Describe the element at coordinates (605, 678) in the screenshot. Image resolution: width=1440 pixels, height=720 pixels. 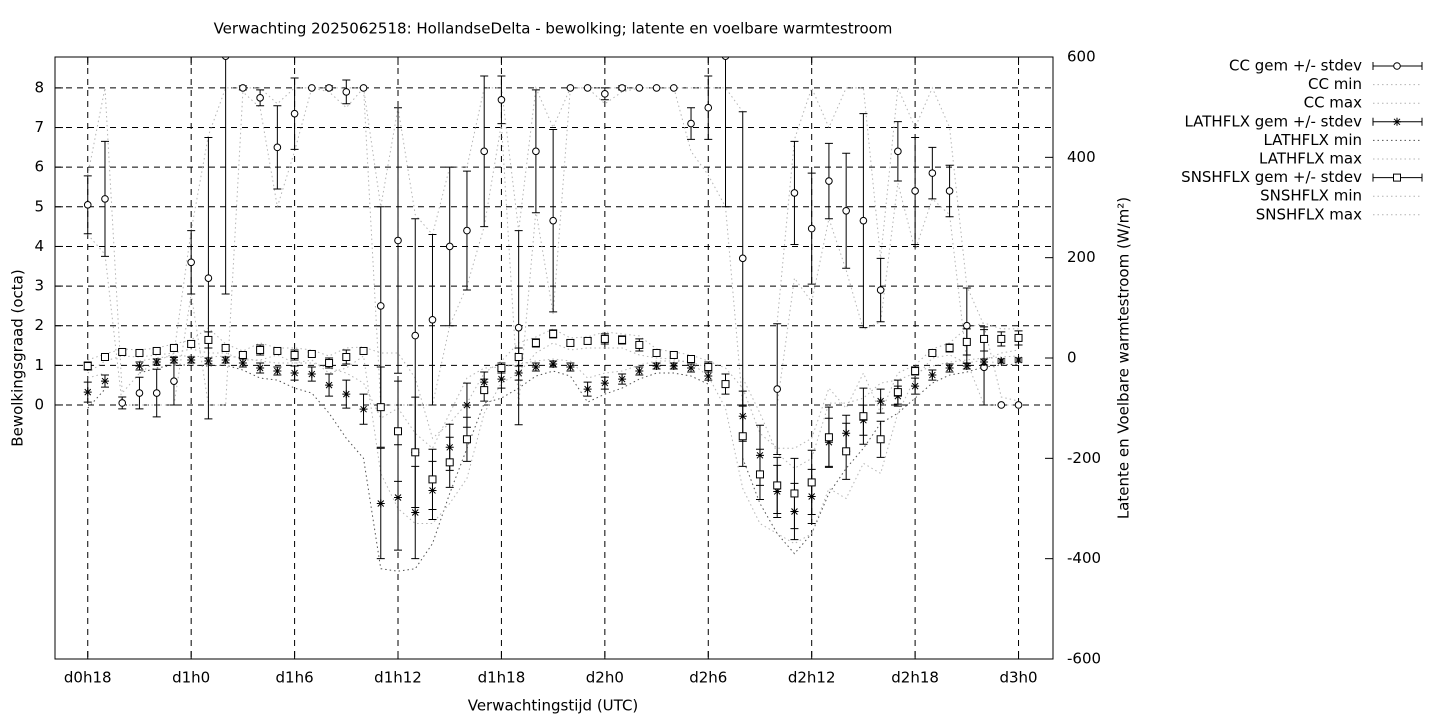
I see `x-tick-label: d2h0` at that location.